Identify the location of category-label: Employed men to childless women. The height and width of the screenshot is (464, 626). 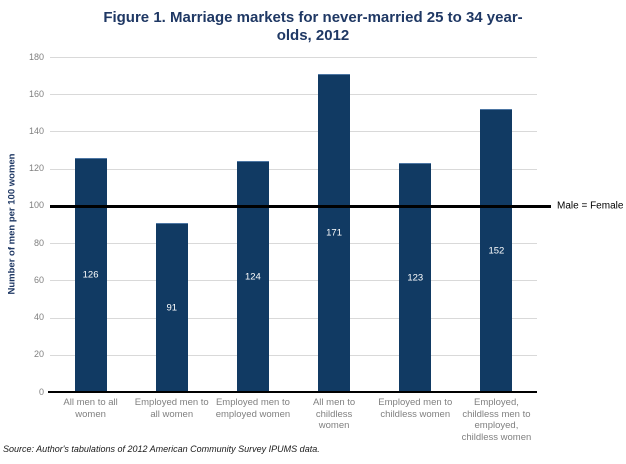
(415, 408).